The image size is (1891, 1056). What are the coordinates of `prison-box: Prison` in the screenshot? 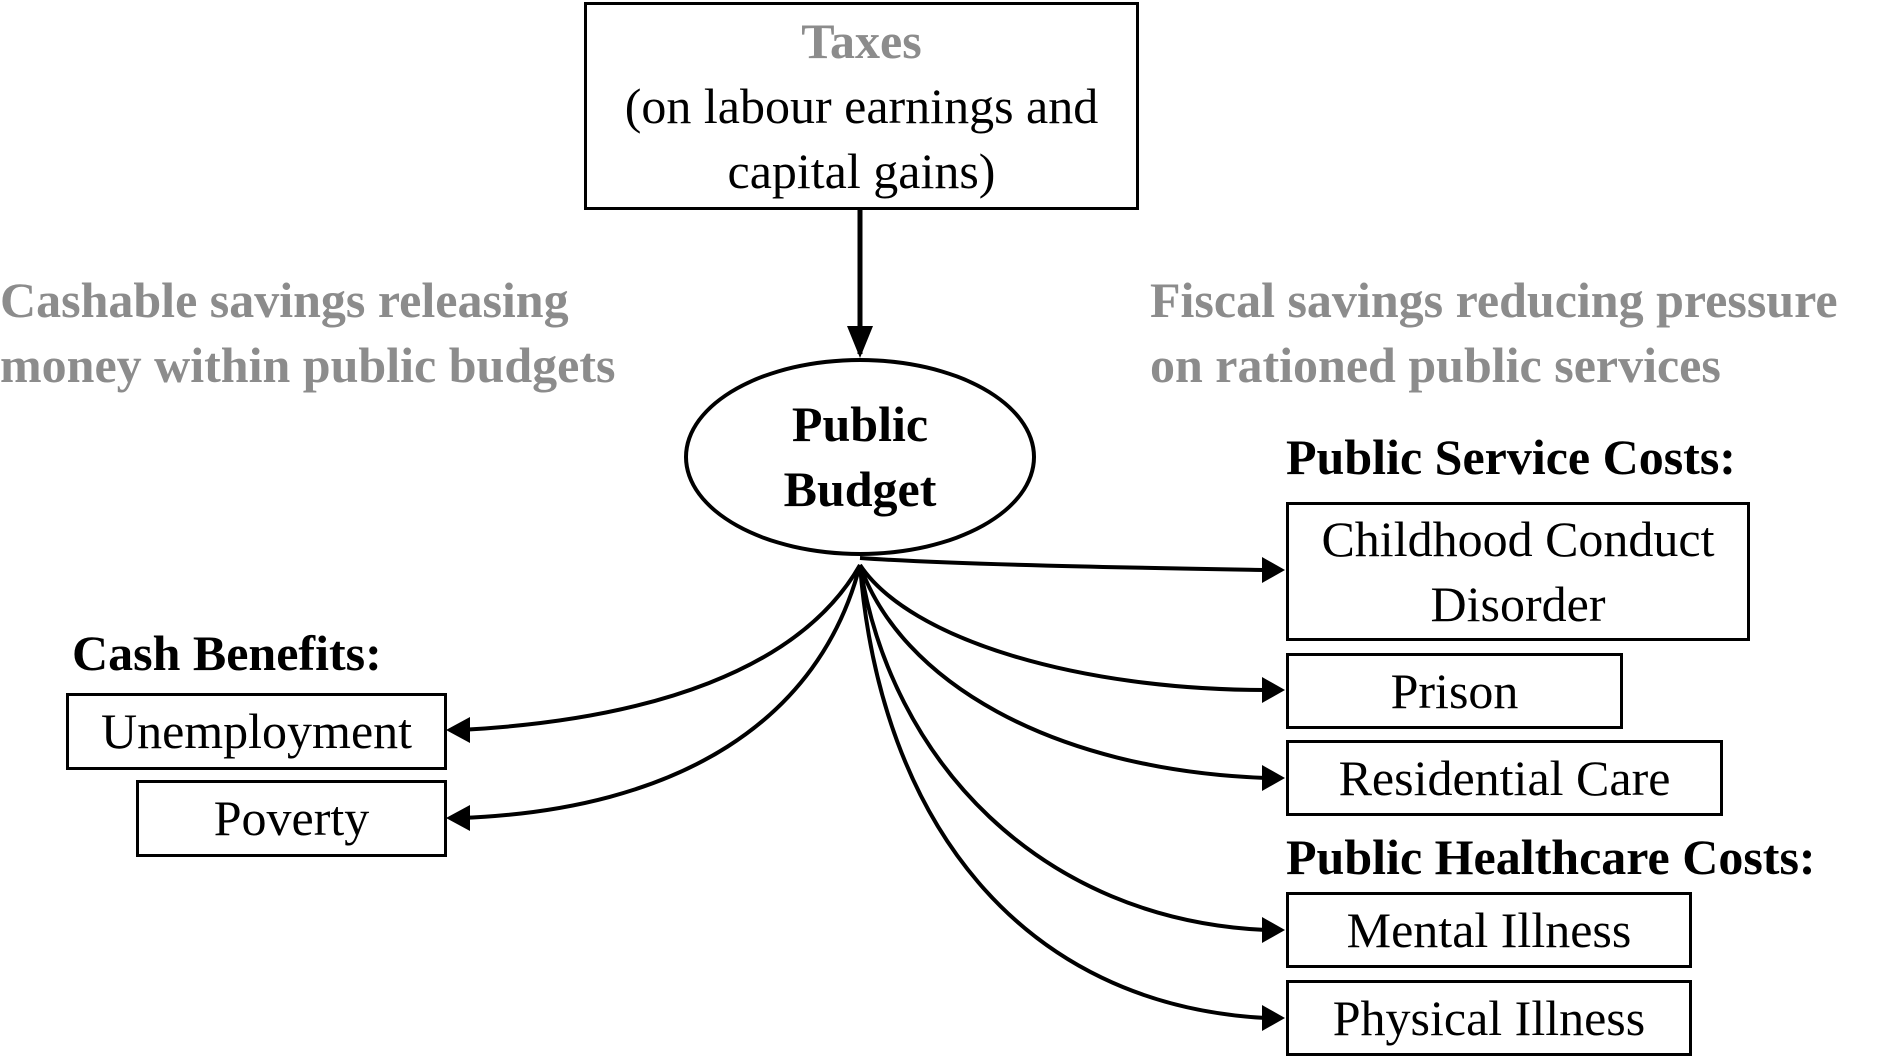 It's located at (1454, 691).